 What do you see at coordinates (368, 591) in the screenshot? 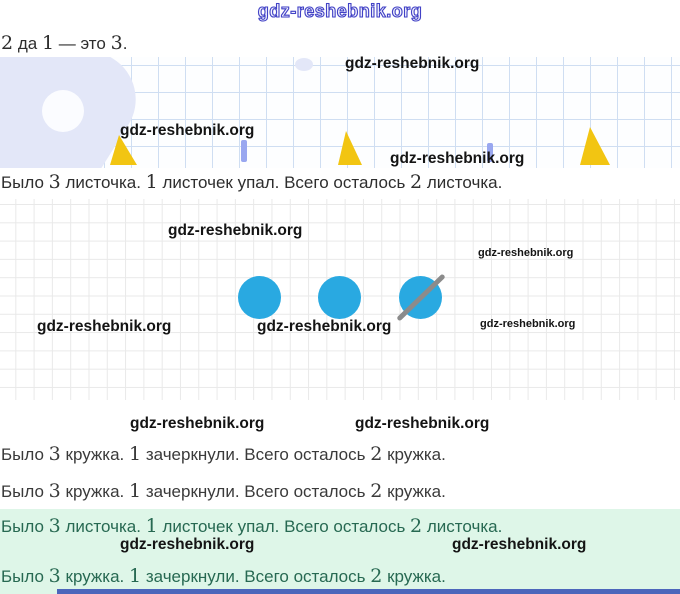
I see `bottom-bar` at bounding box center [368, 591].